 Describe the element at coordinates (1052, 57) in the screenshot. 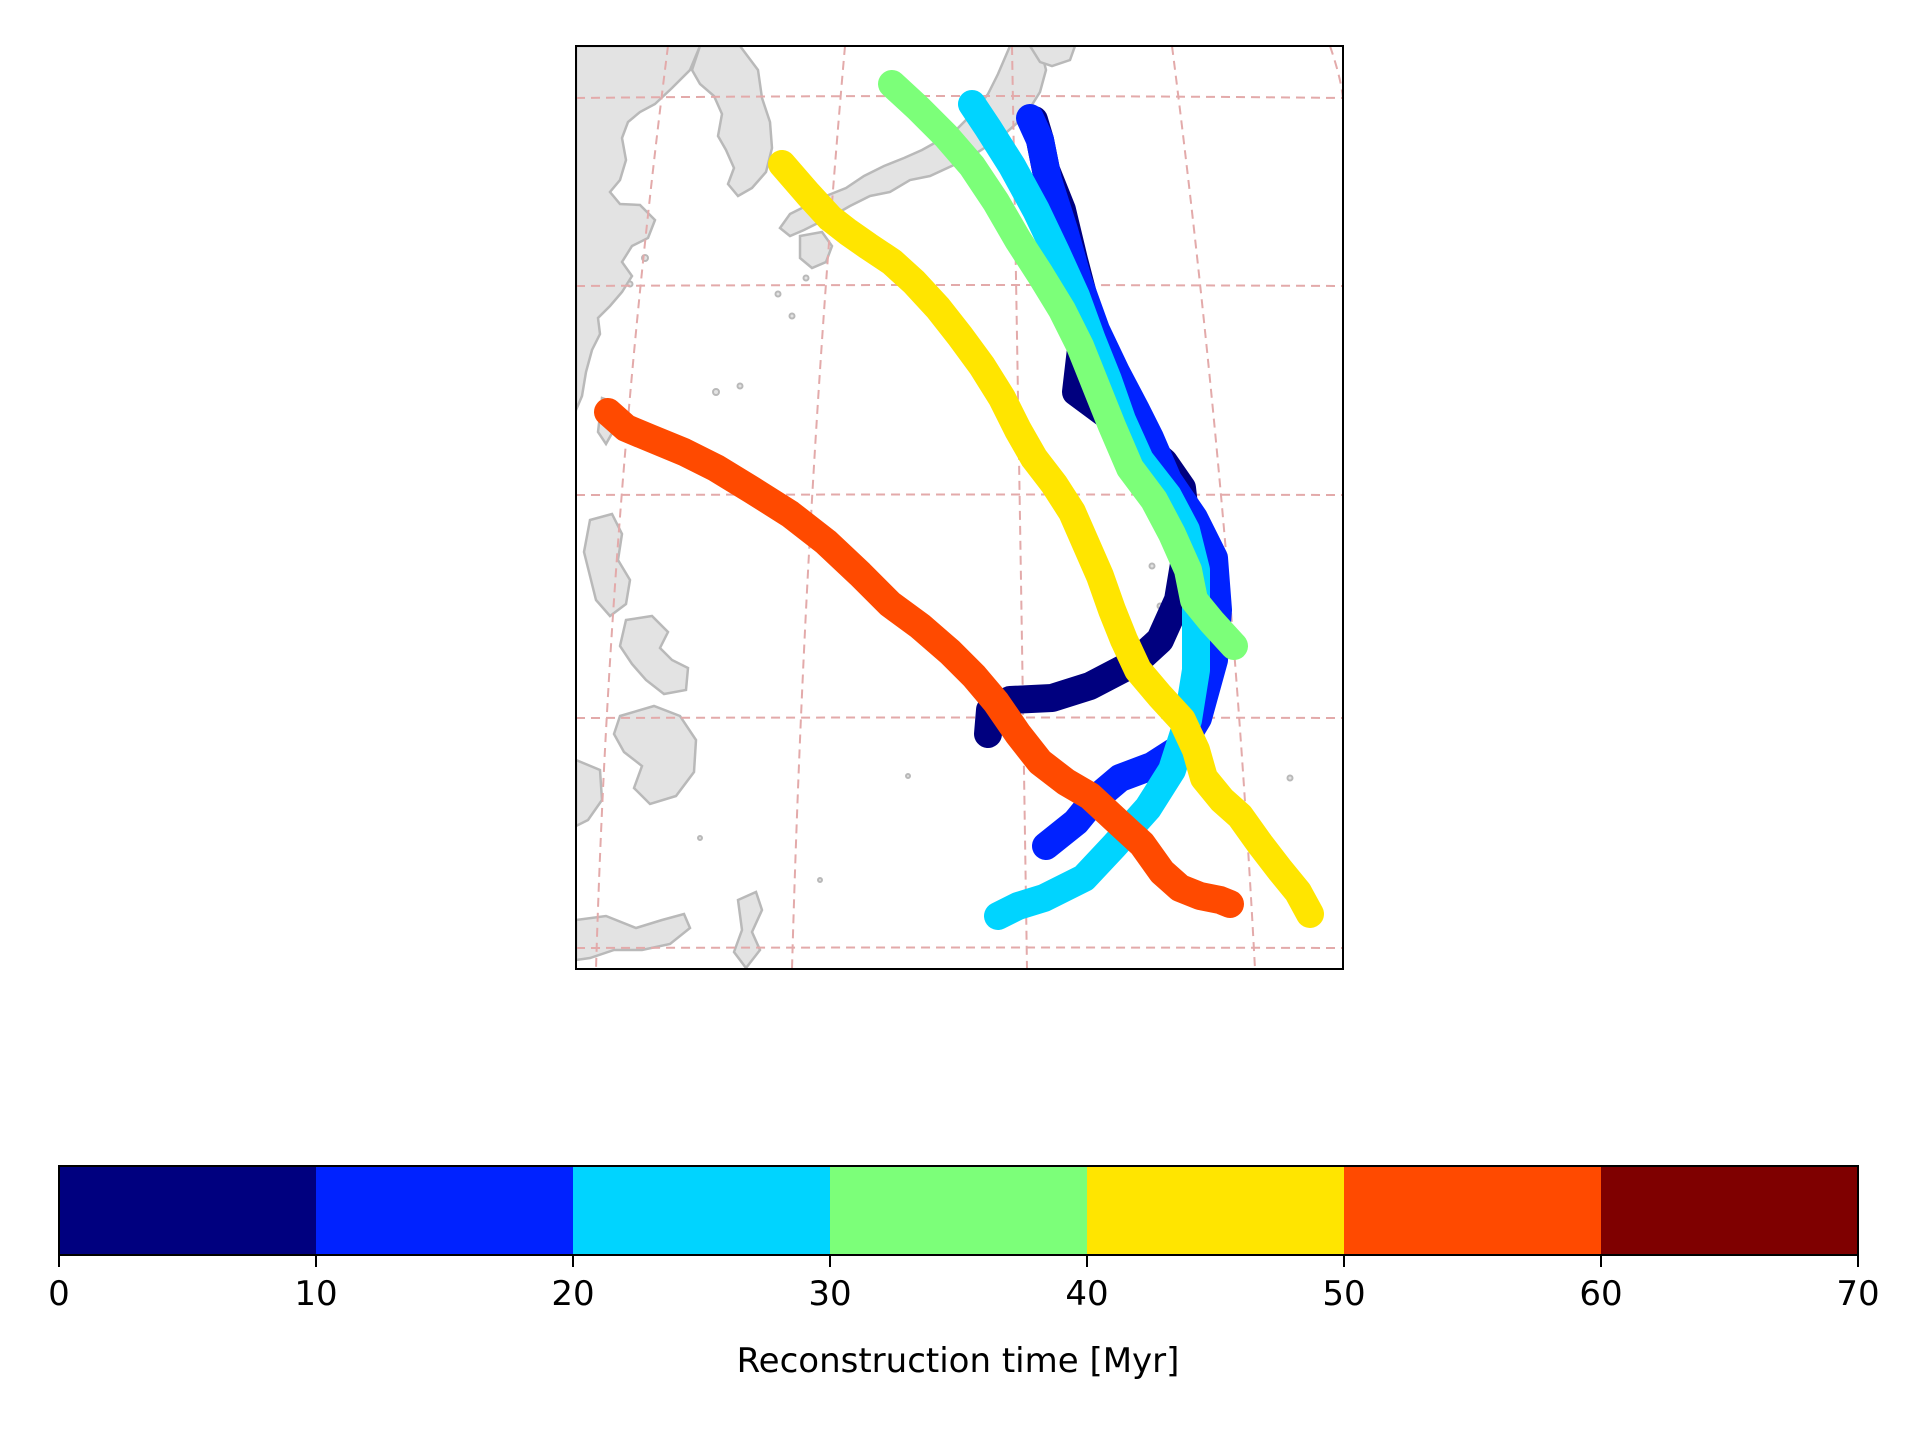

I see `land-hokkaido` at that location.